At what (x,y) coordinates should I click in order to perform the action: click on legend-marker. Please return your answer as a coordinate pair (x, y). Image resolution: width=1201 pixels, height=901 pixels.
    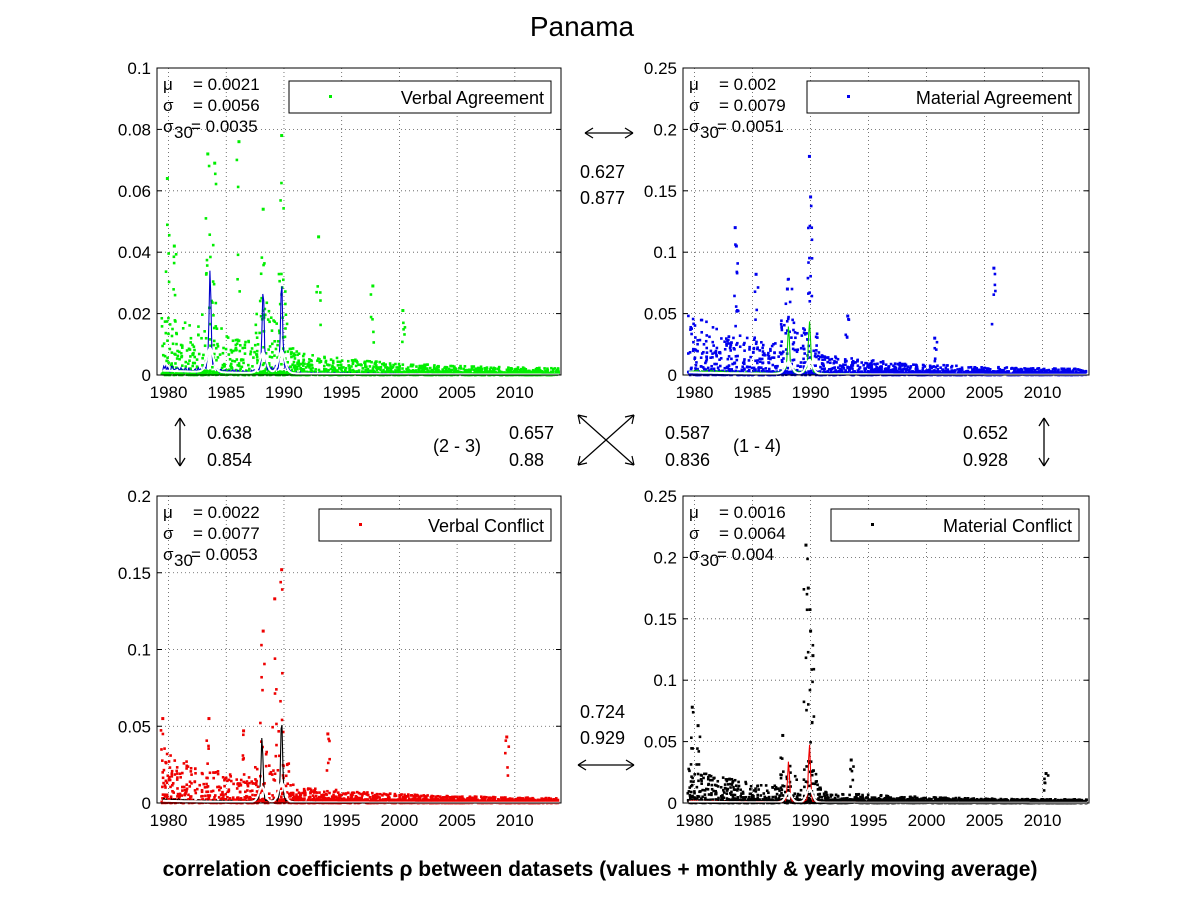
    Looking at the image, I should click on (330, 96).